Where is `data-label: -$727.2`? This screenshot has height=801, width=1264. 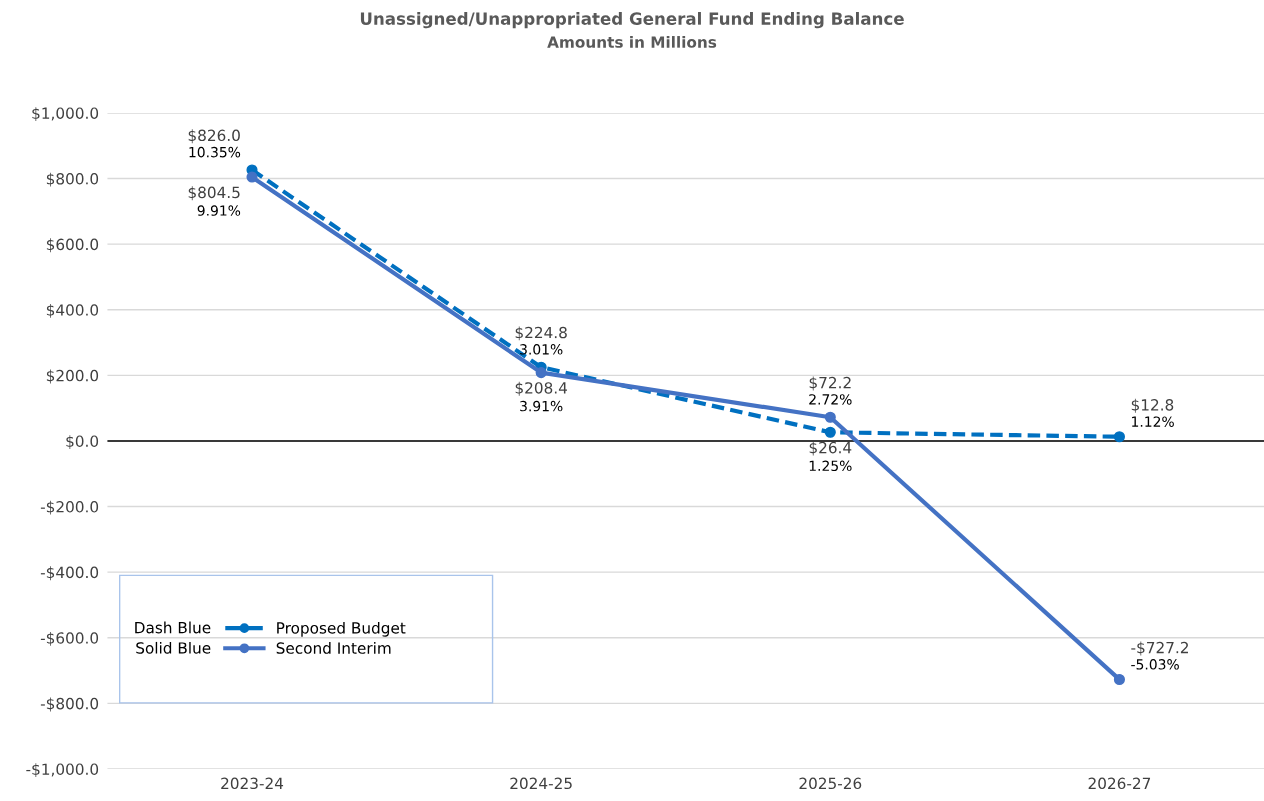
data-label: -$727.2 is located at coordinates (1159, 648).